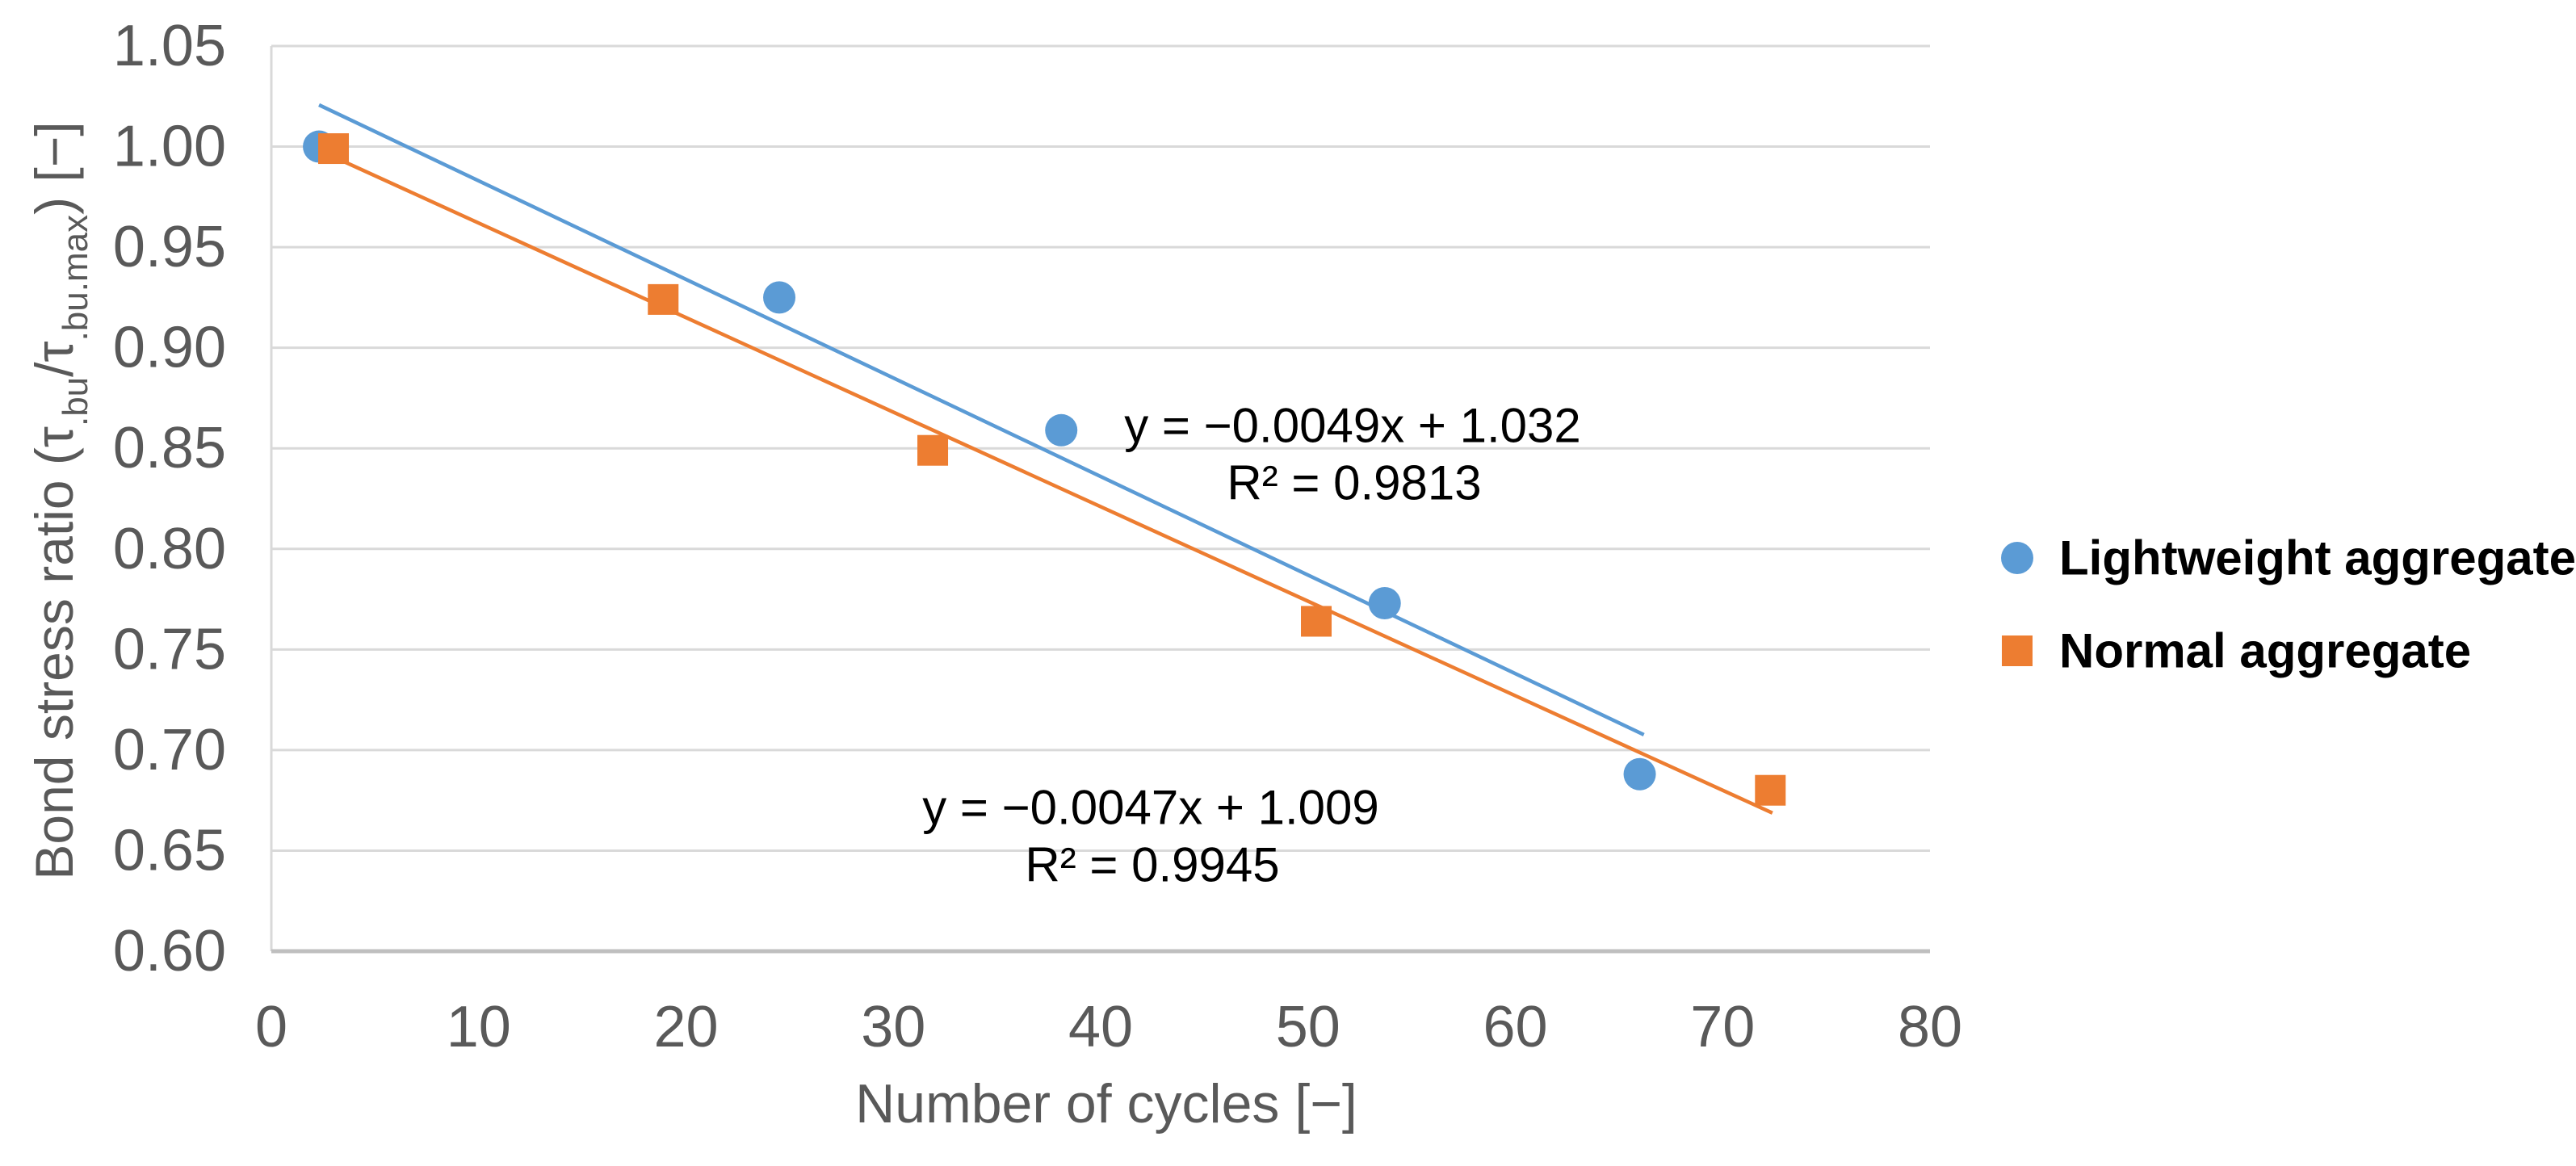 Image resolution: width=2576 pixels, height=1166 pixels. Describe the element at coordinates (2017, 558) in the screenshot. I see `legend-marker-lightweight-aggregate` at that location.